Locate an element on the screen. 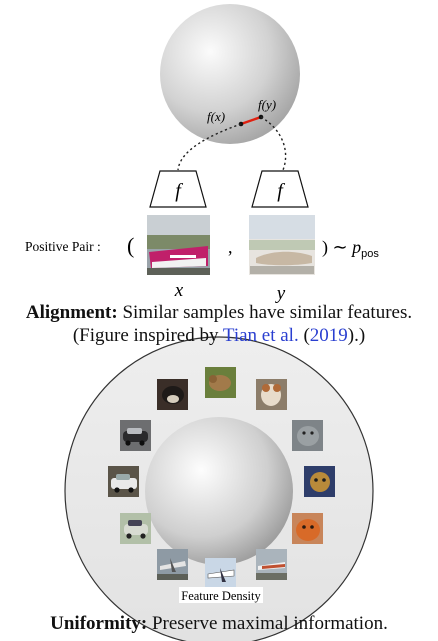  y-embedding-arrow is located at coordinates (273, 143).